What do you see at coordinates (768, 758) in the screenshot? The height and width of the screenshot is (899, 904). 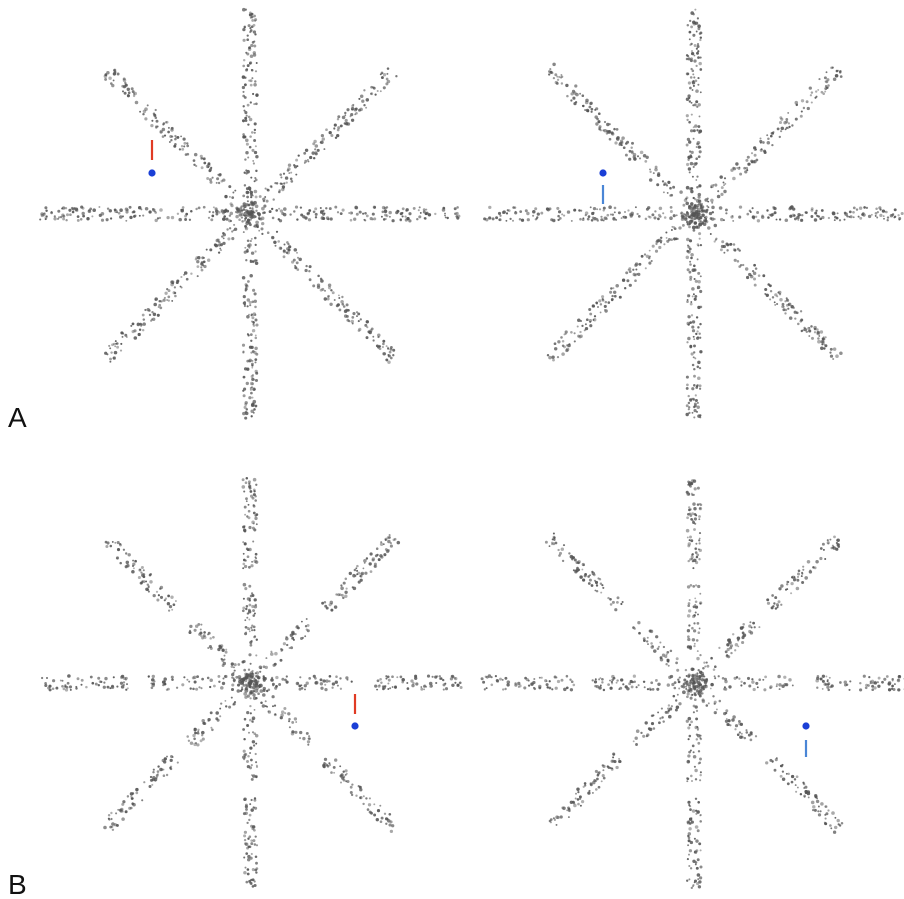 I see `star-spoke` at bounding box center [768, 758].